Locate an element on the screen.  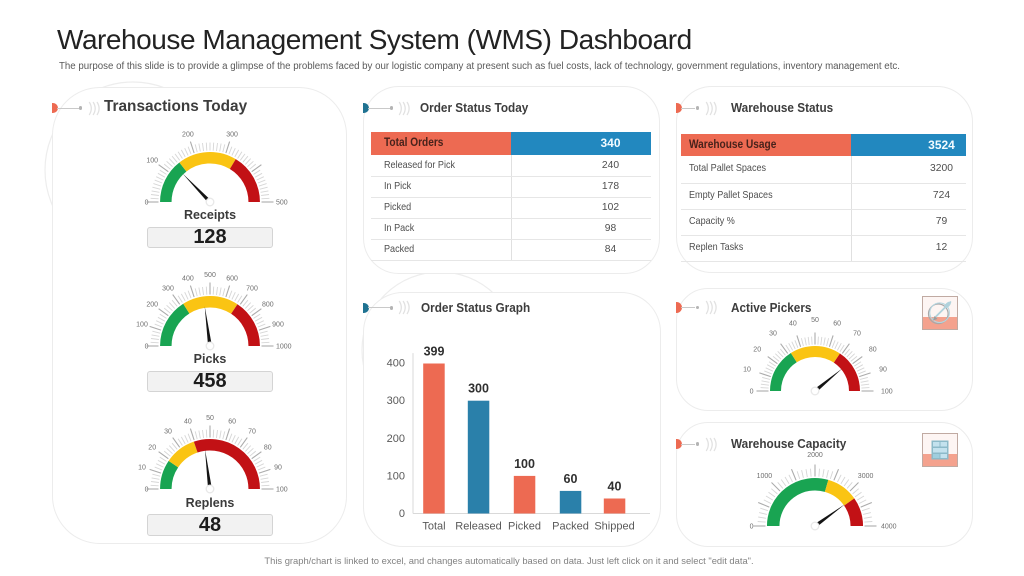
svg-text: 600 is located at coordinates (232, 278).